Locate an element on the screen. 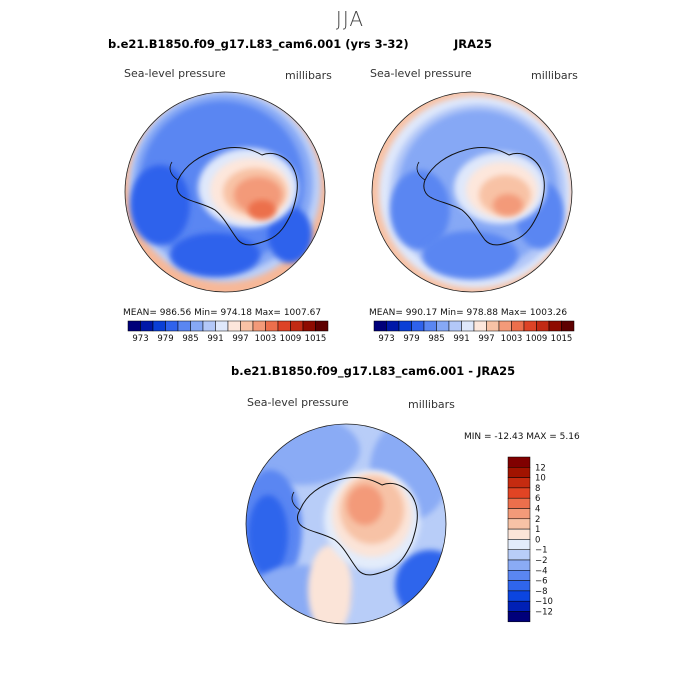 The width and height of the screenshot is (700, 700). panel1-stats: MEAN= 986.56 Min= 974.18 Max= 1007.67 is located at coordinates (222, 313).